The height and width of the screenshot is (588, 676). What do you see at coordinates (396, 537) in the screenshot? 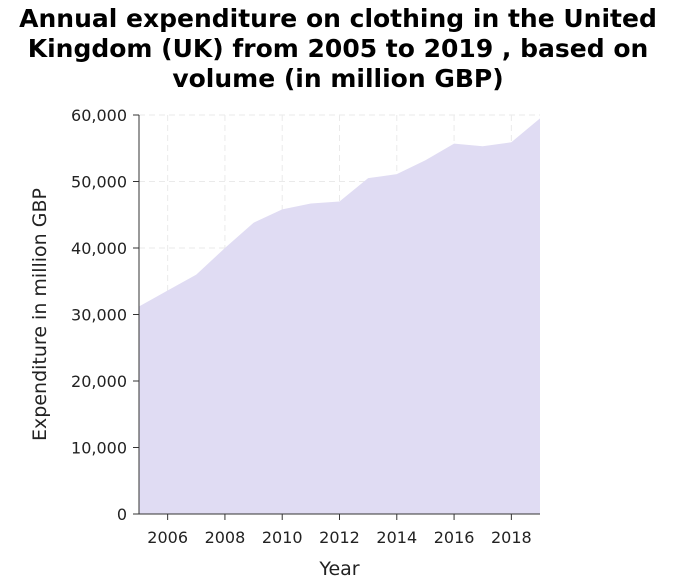
I see `x-tick-label: 2014` at bounding box center [396, 537].